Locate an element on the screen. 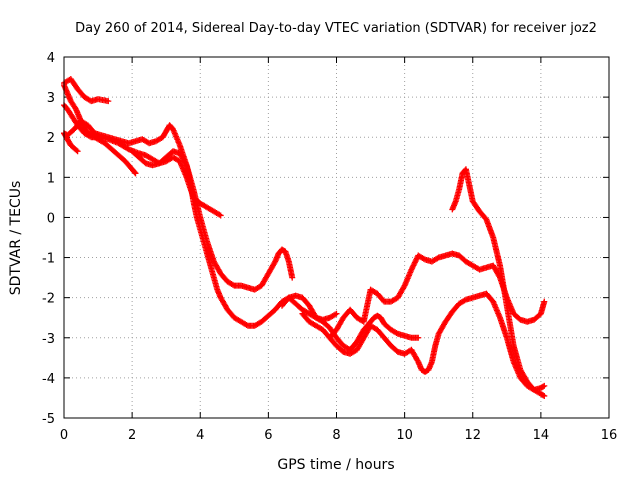 Image resolution: width=640 pixels, height=480 pixels. y-tick-label: 2 is located at coordinates (51, 138).